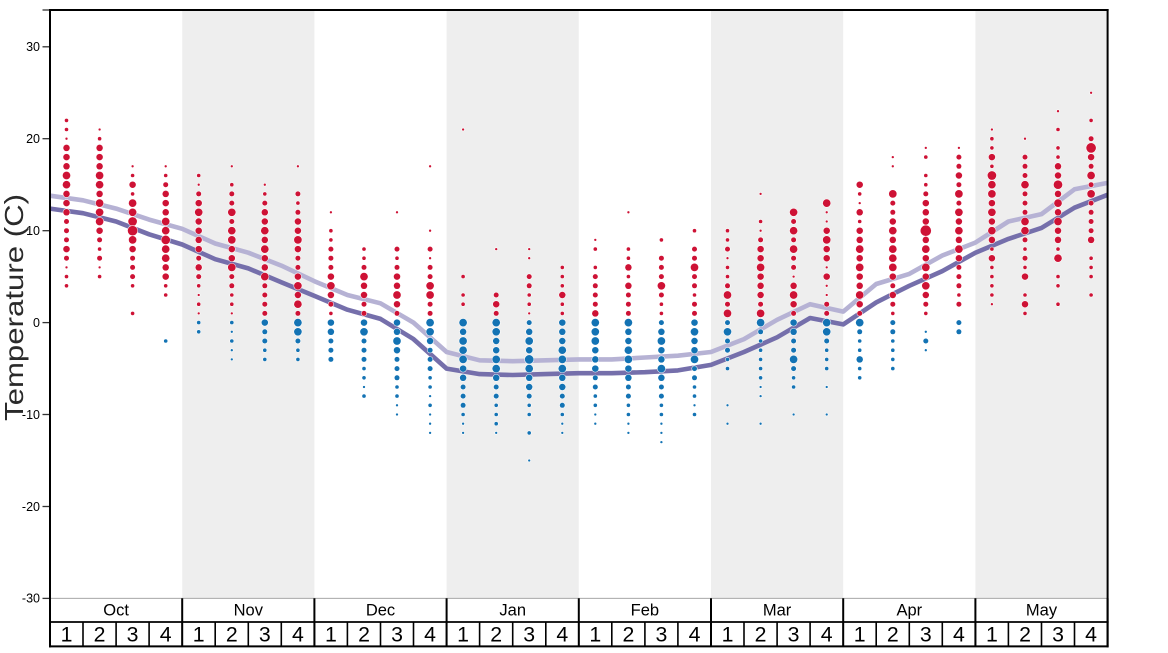 The width and height of the screenshot is (1168, 653). What do you see at coordinates (31, 507) in the screenshot?
I see `svg-text: -20` at bounding box center [31, 507].